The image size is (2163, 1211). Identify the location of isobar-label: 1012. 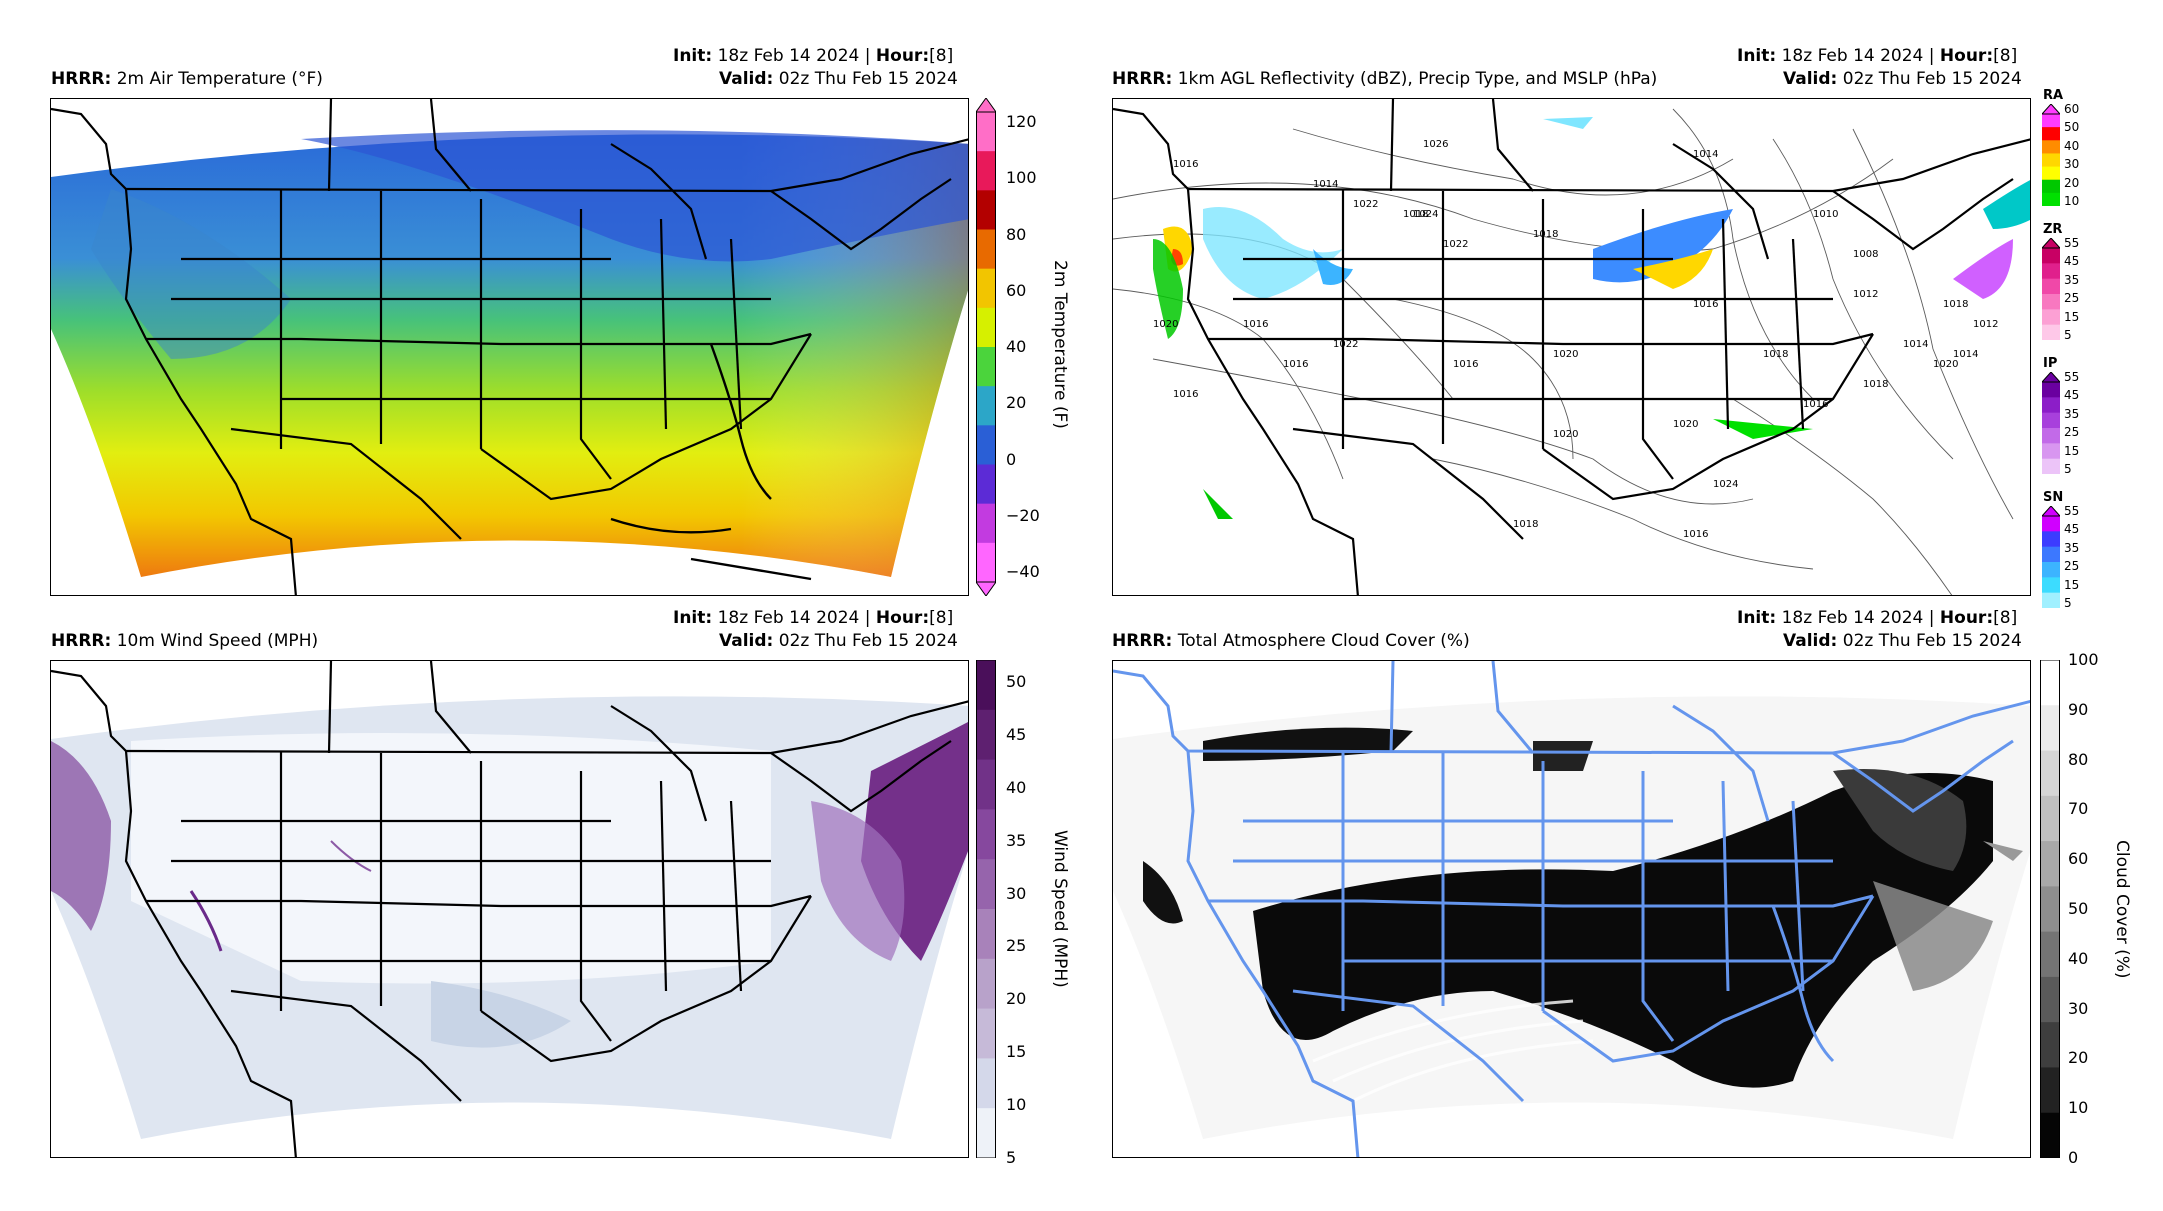
(1866, 294).